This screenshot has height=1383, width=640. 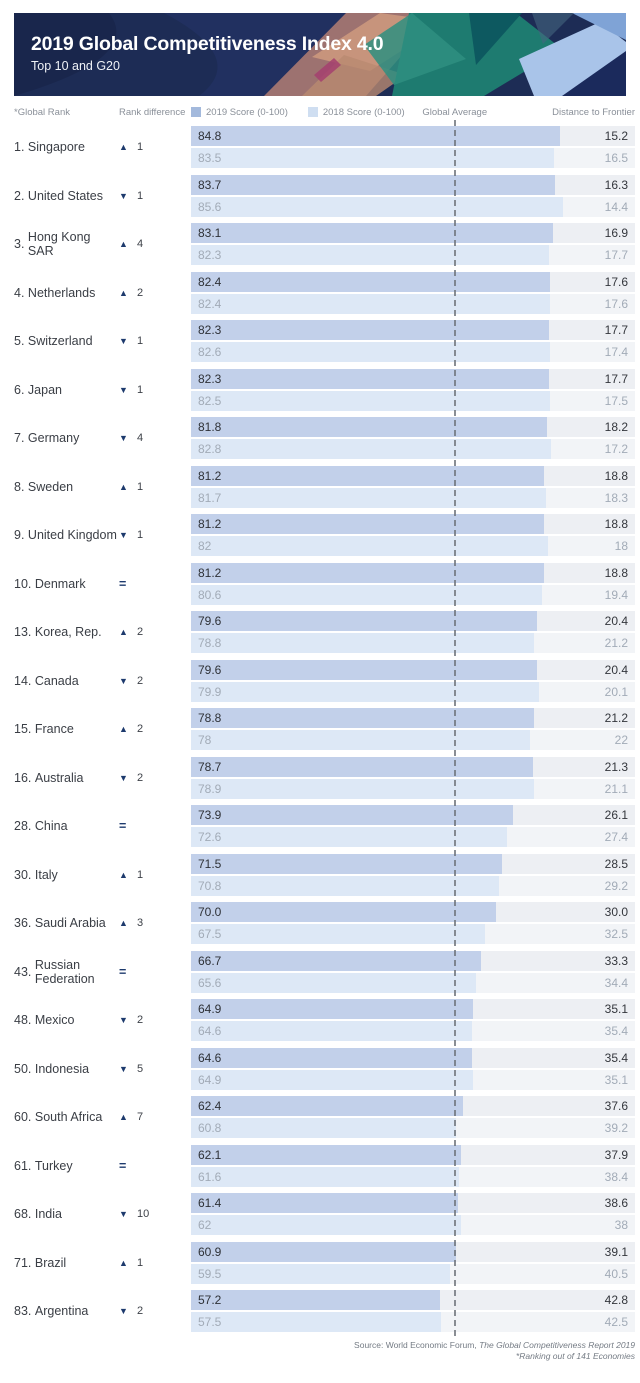 I want to click on score-value-2019: 82.3, so click(x=210, y=378).